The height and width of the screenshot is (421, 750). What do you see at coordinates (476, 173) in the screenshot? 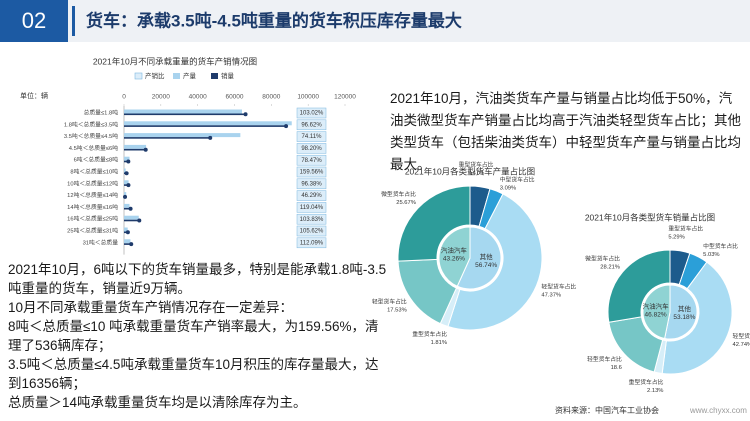
I see `slice-value: 4.47%` at bounding box center [476, 173].